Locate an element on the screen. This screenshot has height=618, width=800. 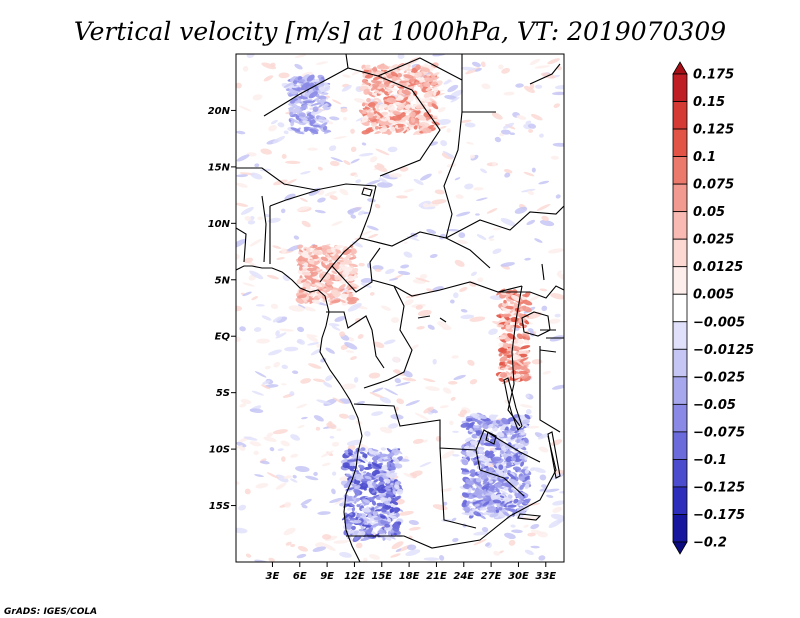
border-east-rift is located at coordinates (515, 356).